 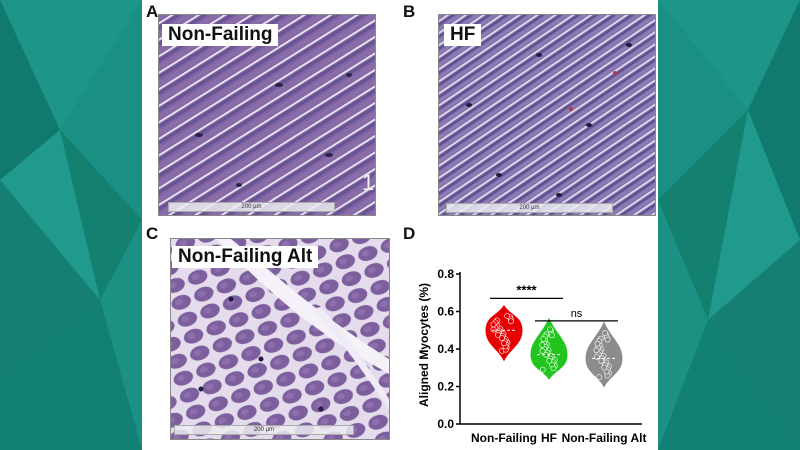 I want to click on y-tick-label-1: 0.2, so click(x=445, y=387).